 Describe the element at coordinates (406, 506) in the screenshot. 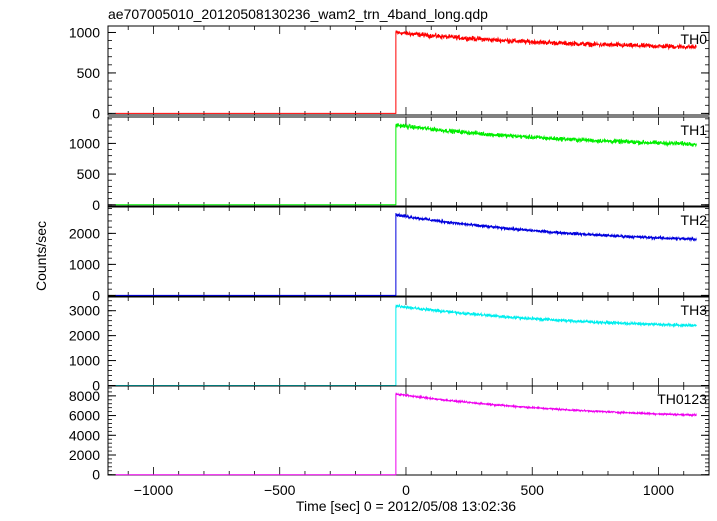

I see `x-axis-label: Time [sec] 0 = 2012/05/08 13:02:36` at that location.